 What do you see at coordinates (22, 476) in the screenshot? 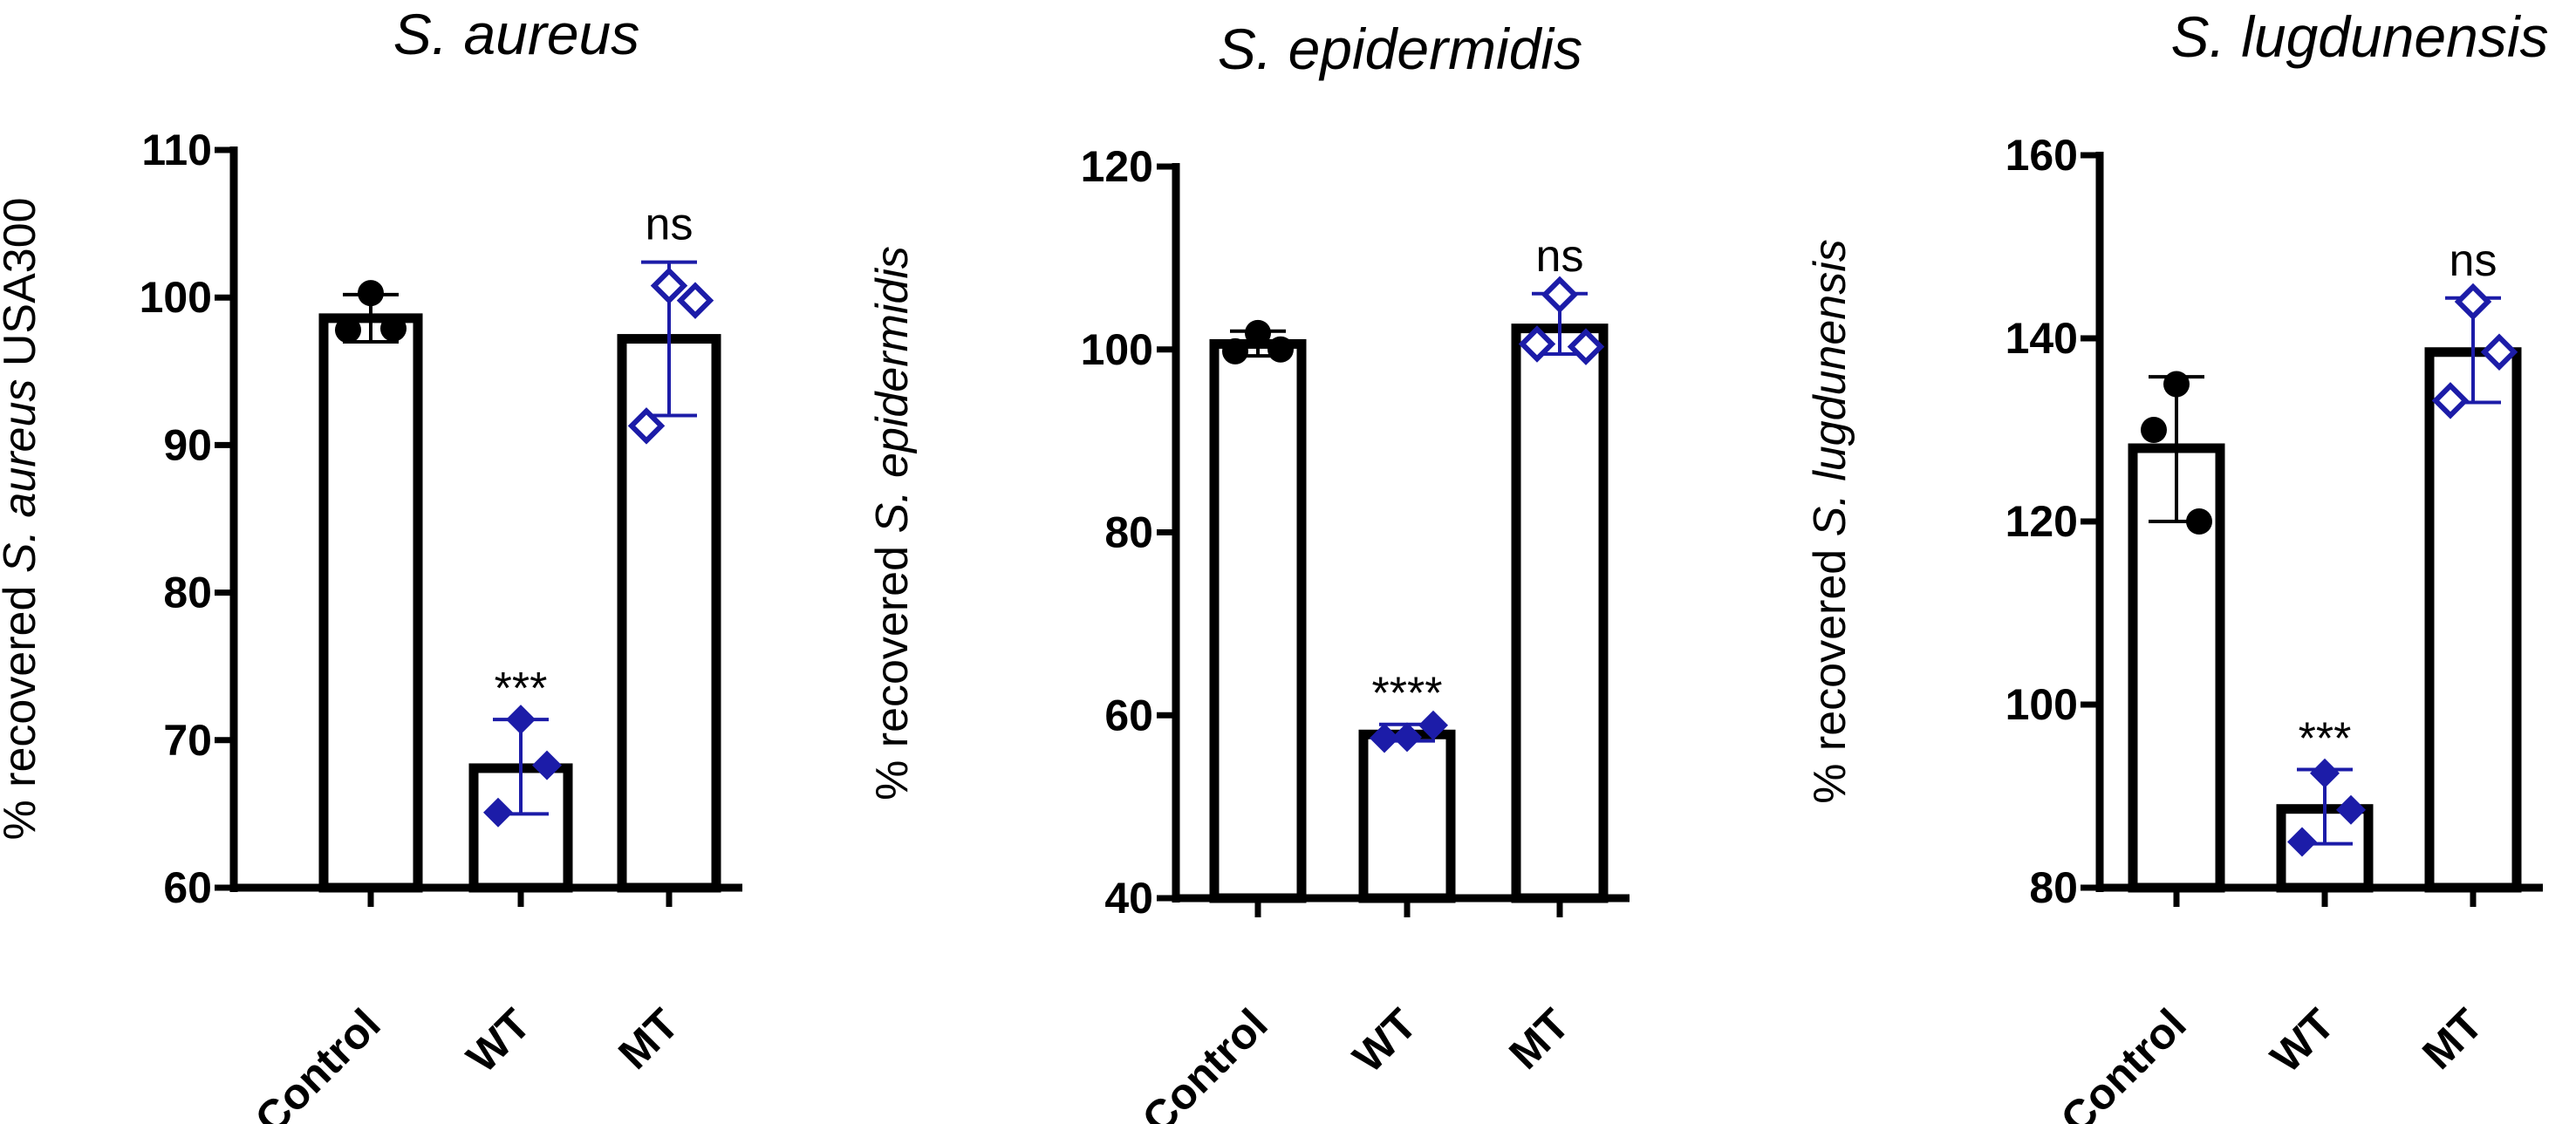
I see `y-axis-label-species: S. aureus` at bounding box center [22, 476].